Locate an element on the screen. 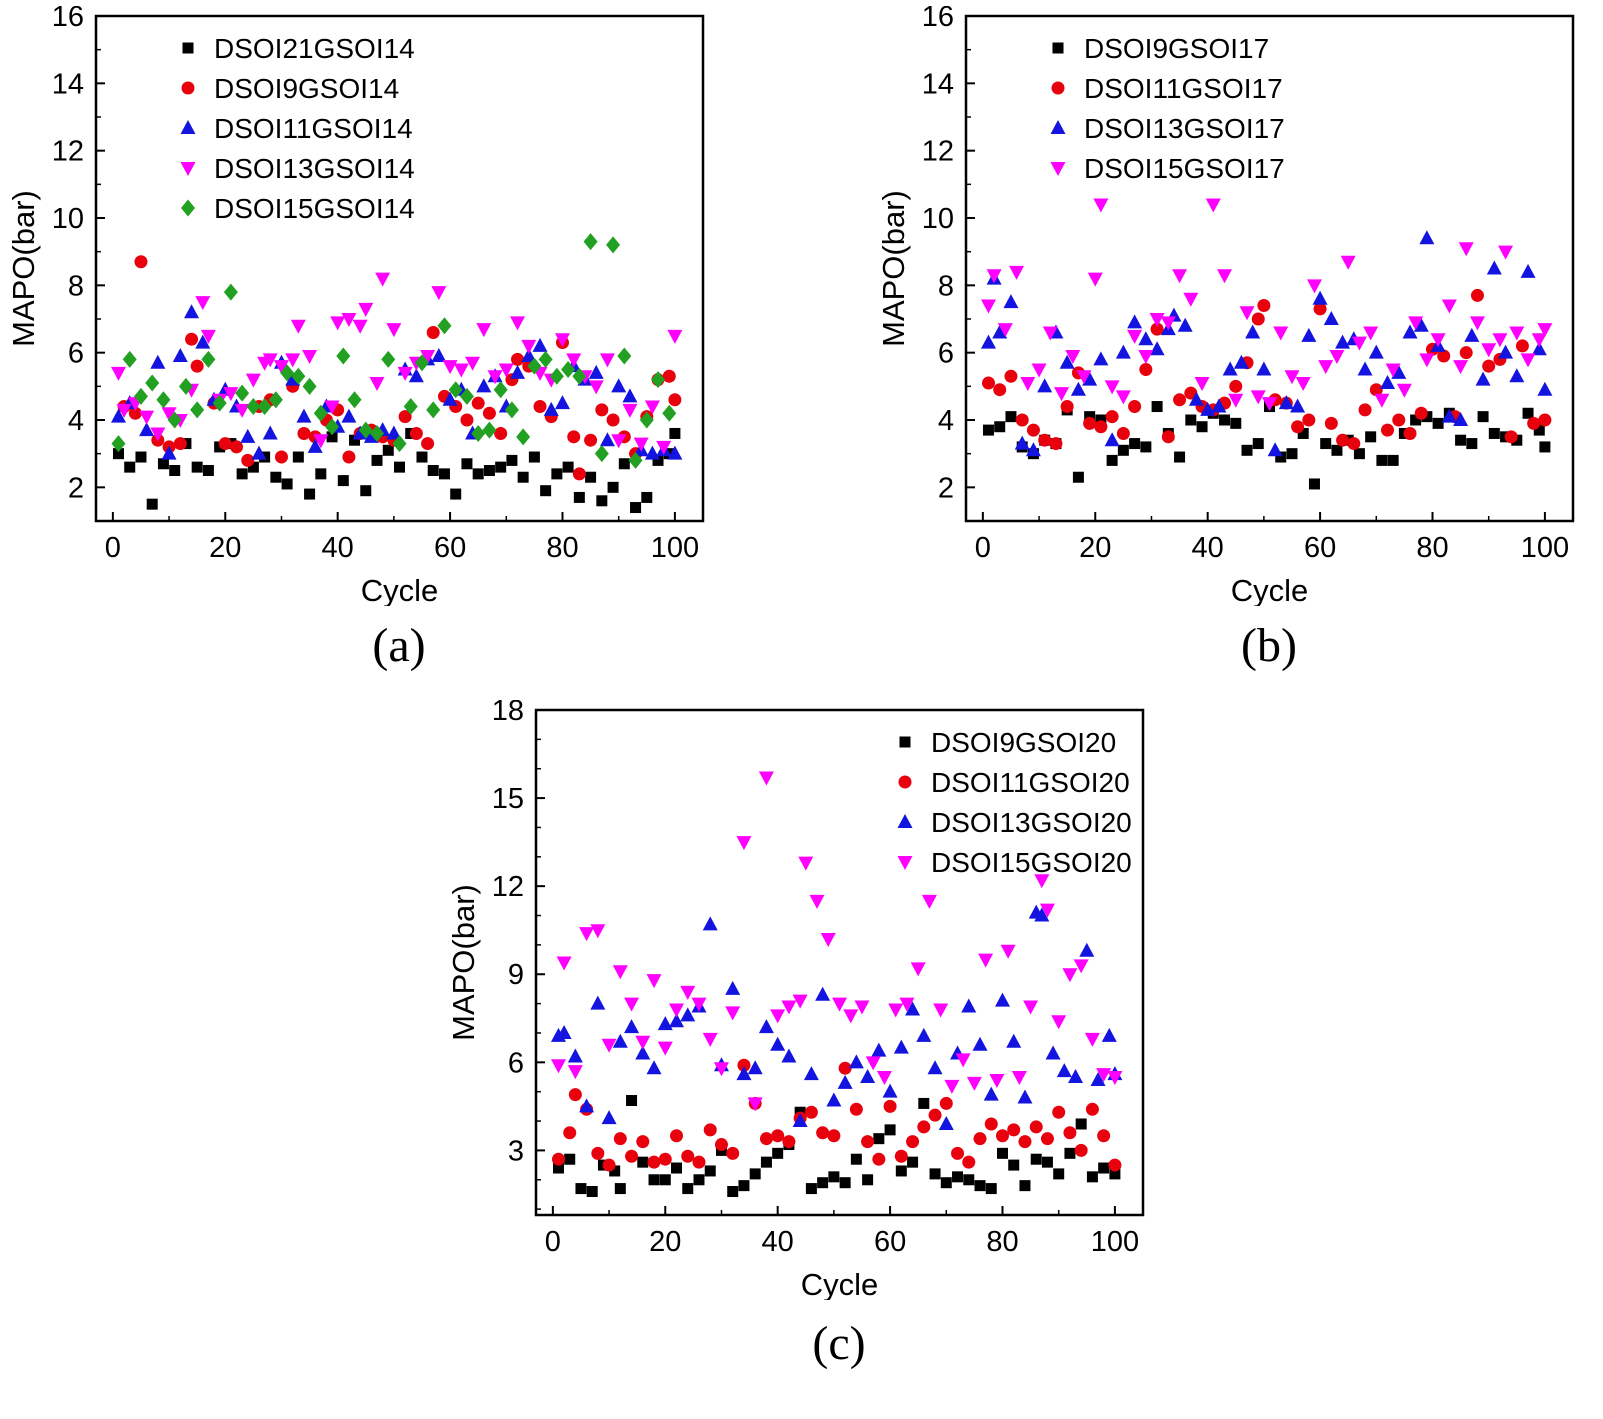 The width and height of the screenshot is (1603, 1419). x-tick-label: 80 is located at coordinates (562, 548).